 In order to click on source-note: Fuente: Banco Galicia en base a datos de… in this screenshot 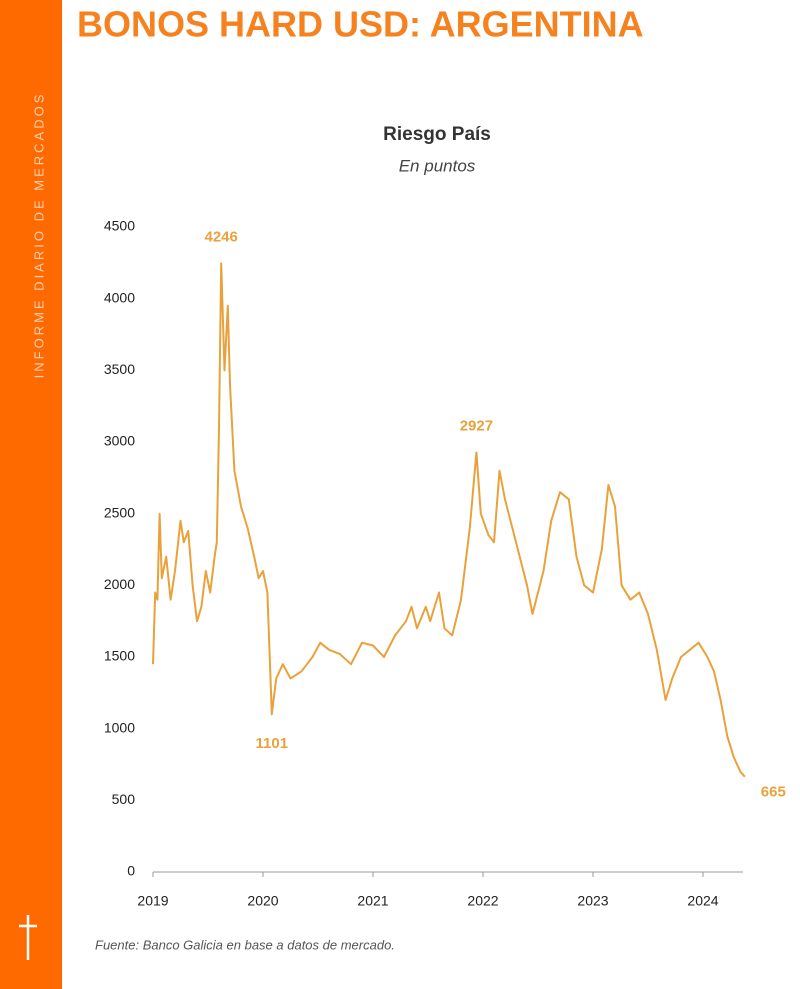, I will do `click(245, 944)`.